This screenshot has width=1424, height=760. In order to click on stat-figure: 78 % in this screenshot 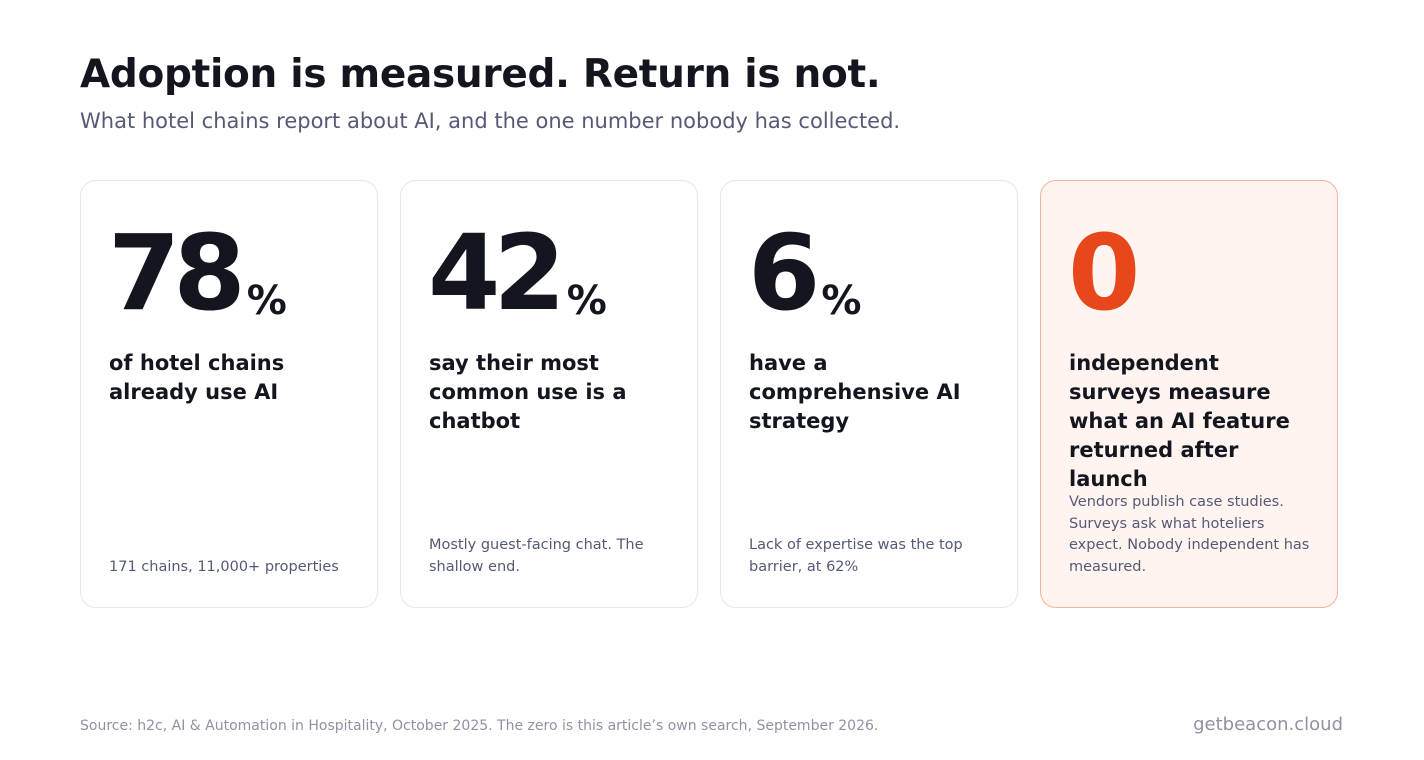, I will do `click(197, 270)`.